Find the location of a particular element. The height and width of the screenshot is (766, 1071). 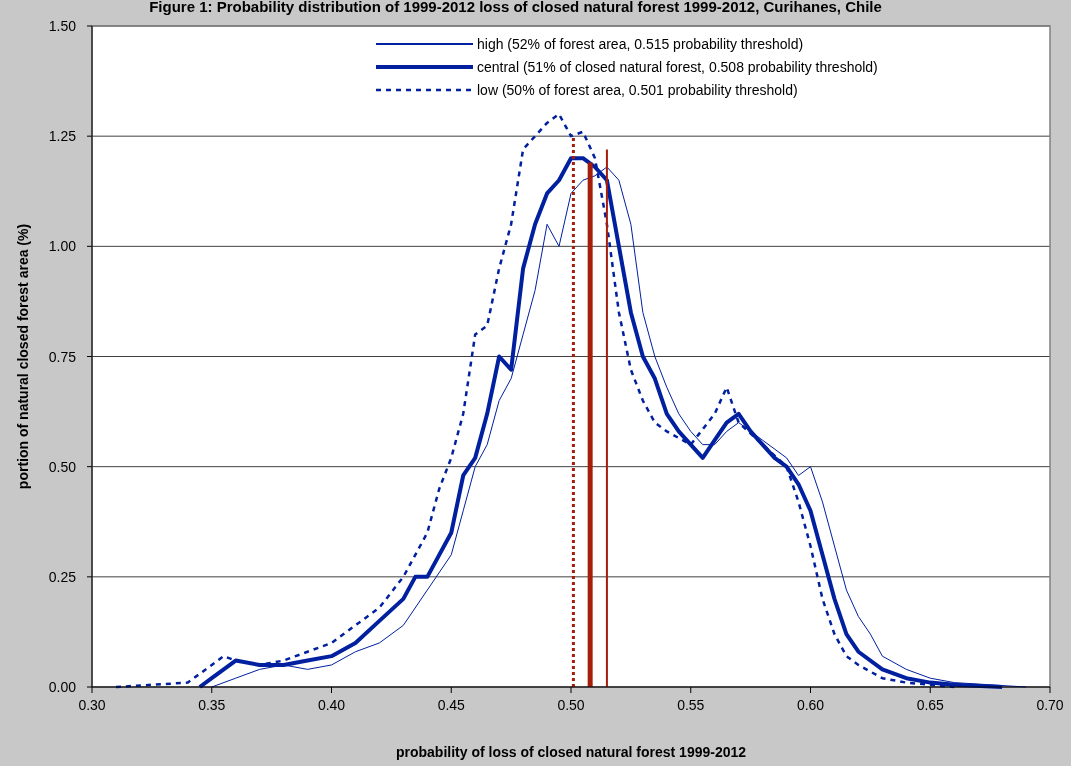

x-tick-label: 0.55 is located at coordinates (691, 705).